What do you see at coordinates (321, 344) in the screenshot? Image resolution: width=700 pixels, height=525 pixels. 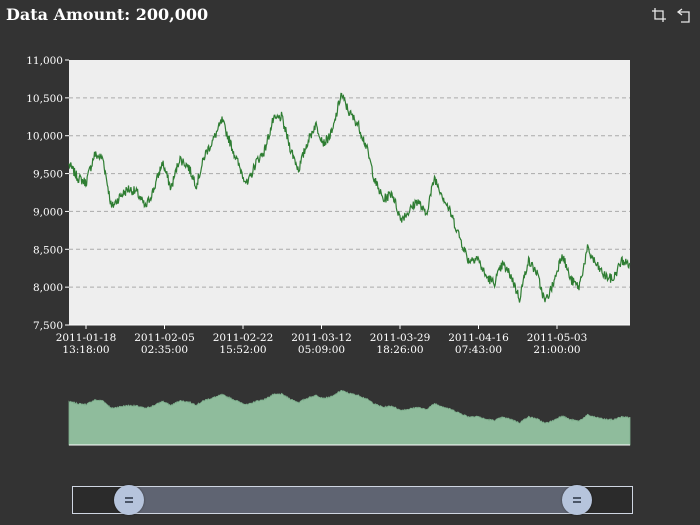 I see `x-tick-label: 2011-03-12 05:09:00` at bounding box center [321, 344].